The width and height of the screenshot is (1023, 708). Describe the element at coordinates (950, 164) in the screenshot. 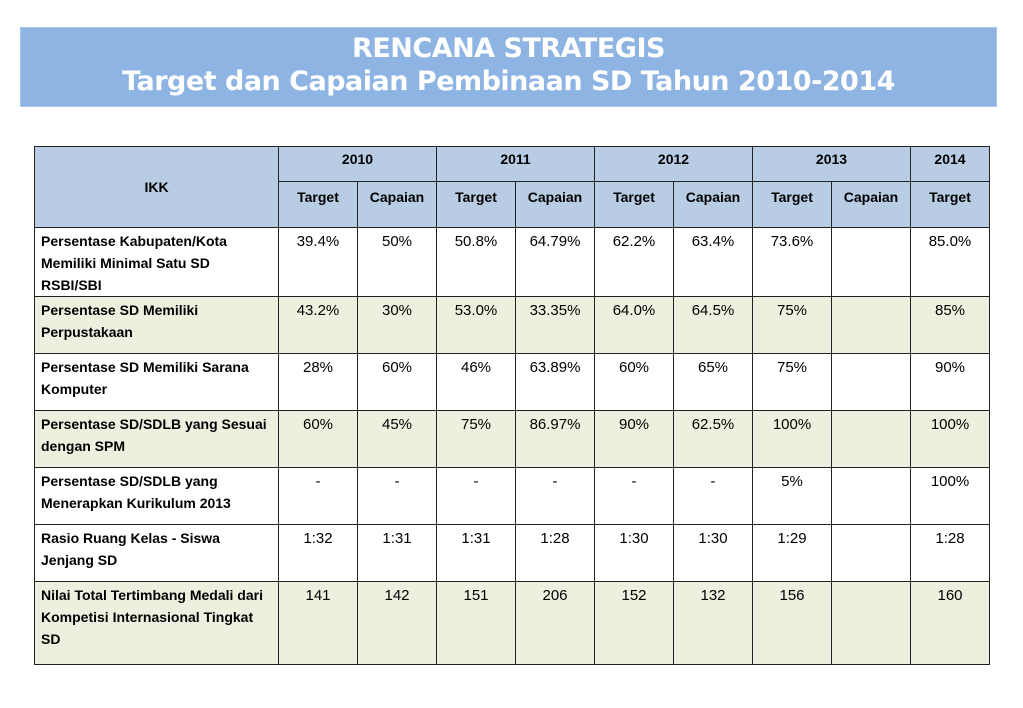

I see `year-header: 2014` at that location.